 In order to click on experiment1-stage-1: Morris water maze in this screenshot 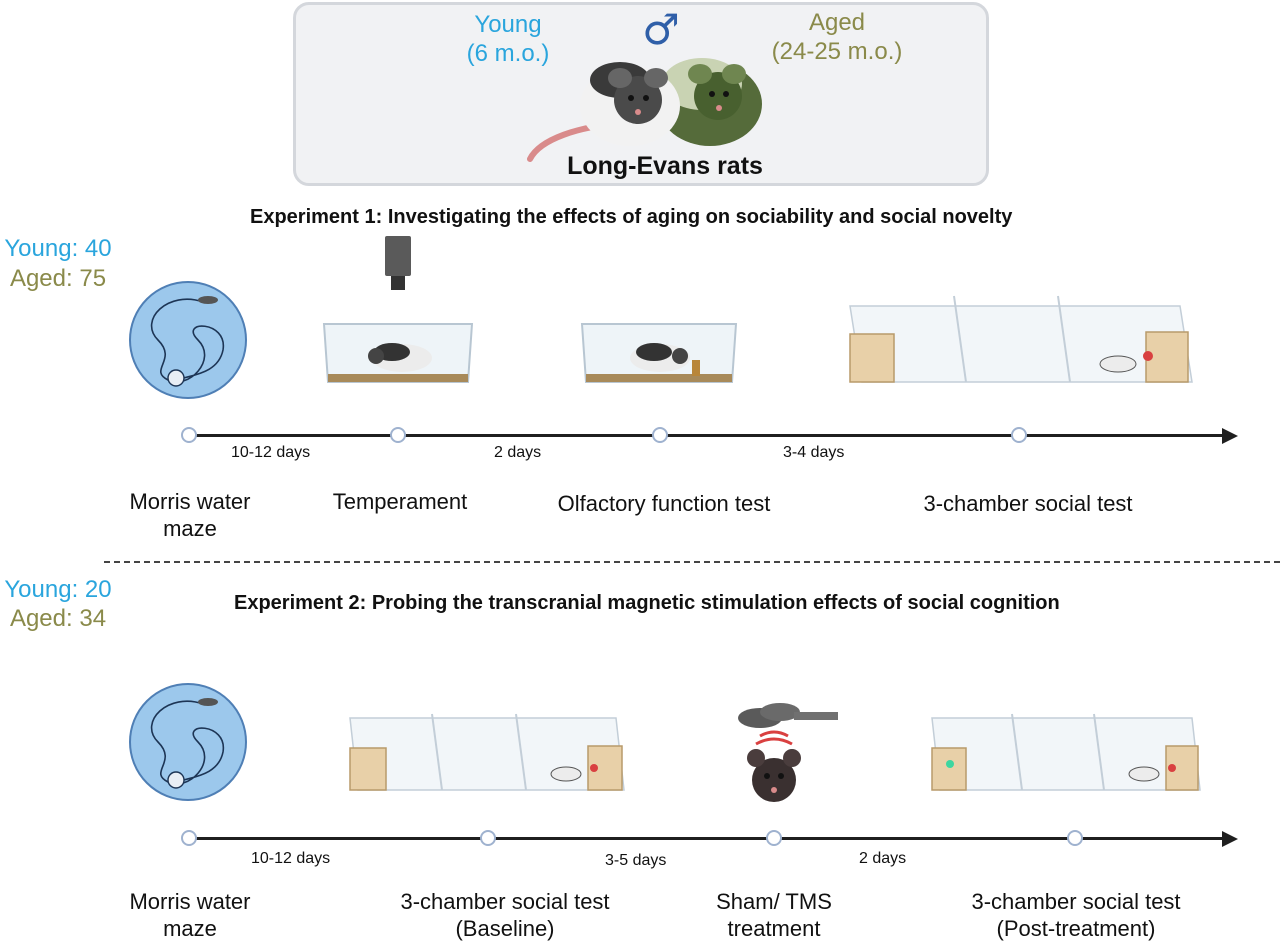, I will do `click(190, 515)`.